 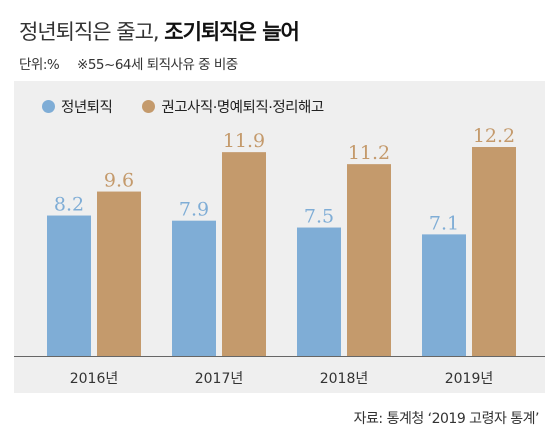 I want to click on legend-label-series-1: 정년퇴직, so click(x=87, y=107).